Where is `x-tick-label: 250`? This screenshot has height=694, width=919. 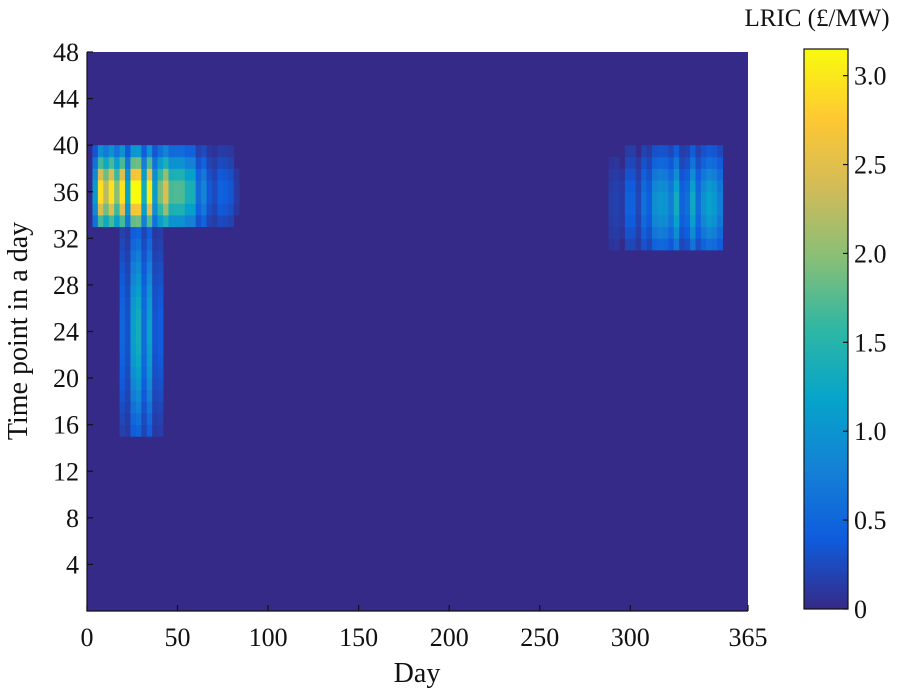
x-tick-label: 250 is located at coordinates (539, 637).